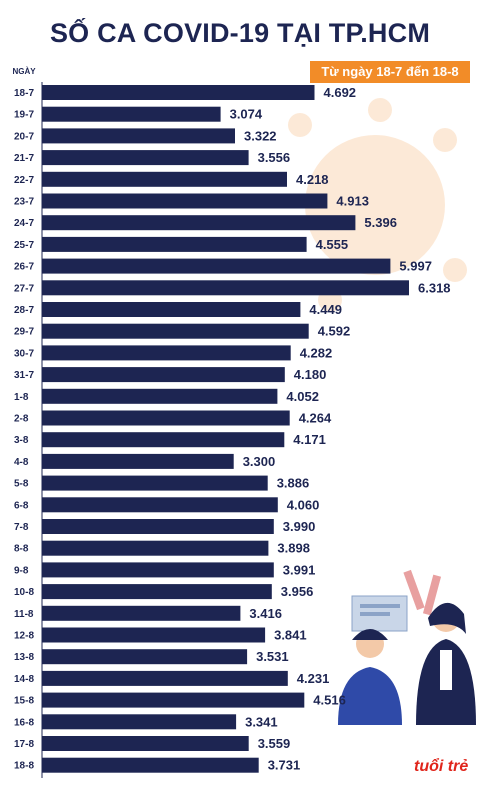  Describe the element at coordinates (316, 352) in the screenshot. I see `value-label: 4.282` at that location.